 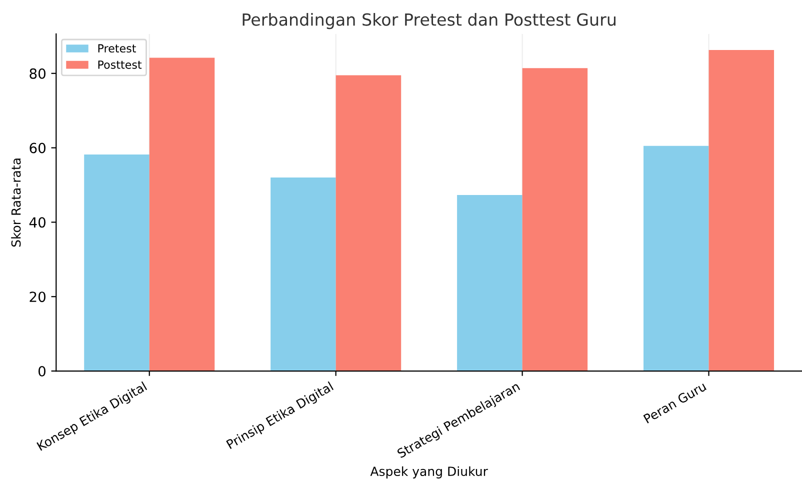 I want to click on legend-label: Pretest, so click(x=117, y=48).